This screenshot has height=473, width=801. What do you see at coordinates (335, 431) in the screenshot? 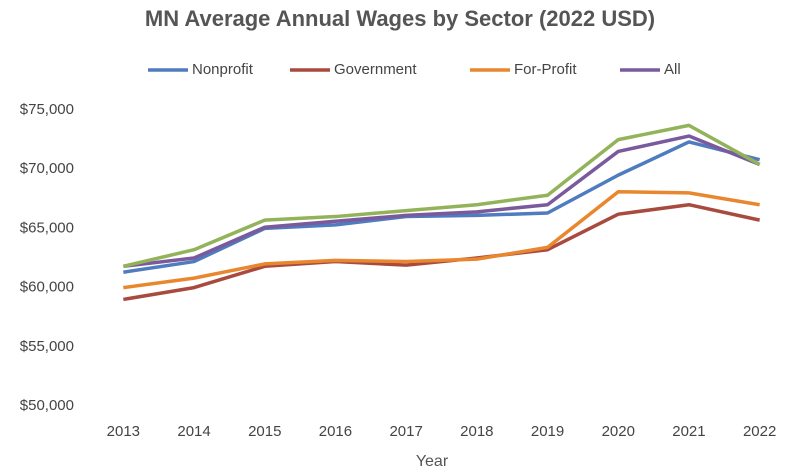
I see `x-tick-label: 2016` at bounding box center [335, 431].